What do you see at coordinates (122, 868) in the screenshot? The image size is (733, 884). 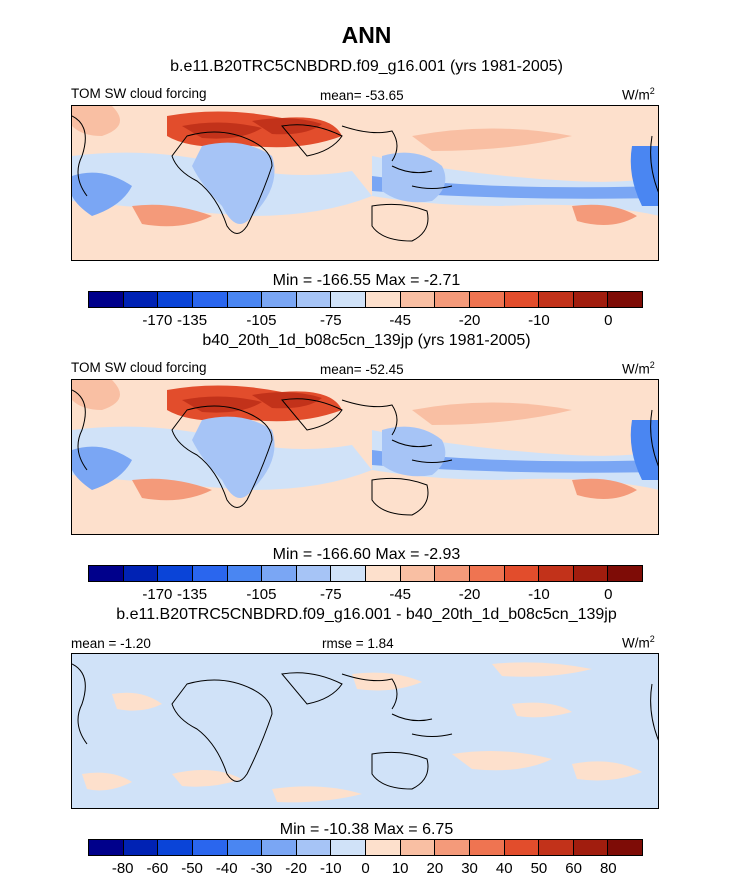 I see `colorbar-tick-label: -80` at bounding box center [122, 868].